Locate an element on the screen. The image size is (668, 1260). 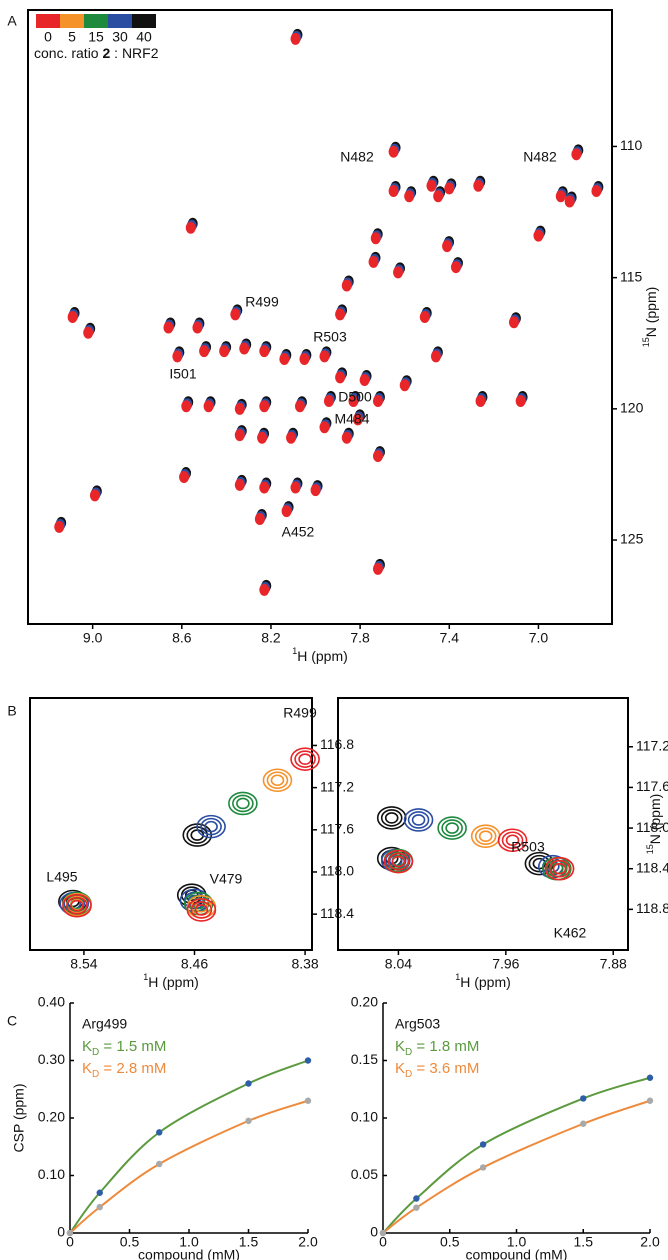
label-text: H (ppm) is located at coordinates (322, 656).